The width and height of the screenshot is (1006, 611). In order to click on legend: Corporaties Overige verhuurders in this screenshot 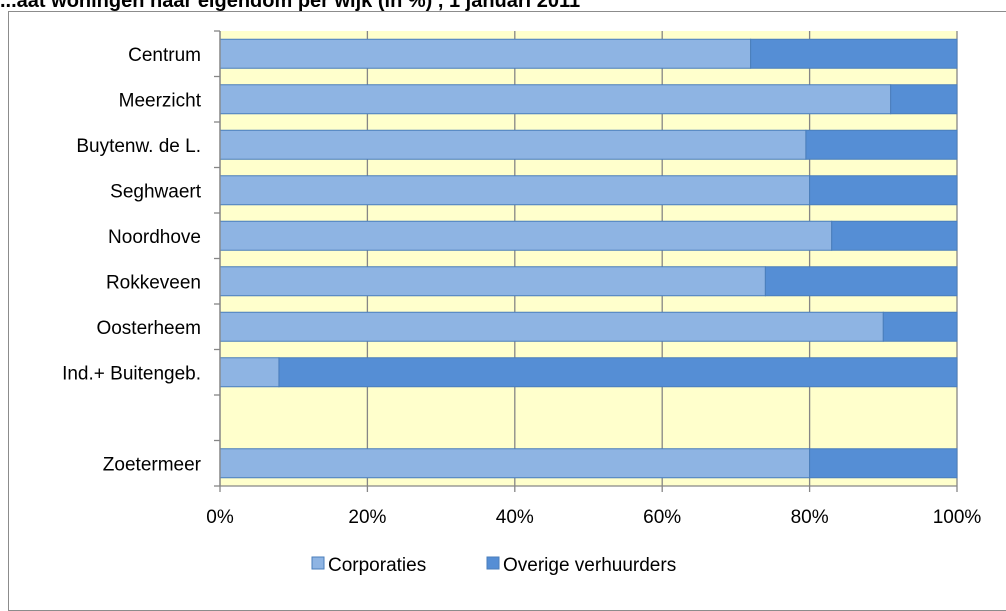, I will do `click(493, 565)`.